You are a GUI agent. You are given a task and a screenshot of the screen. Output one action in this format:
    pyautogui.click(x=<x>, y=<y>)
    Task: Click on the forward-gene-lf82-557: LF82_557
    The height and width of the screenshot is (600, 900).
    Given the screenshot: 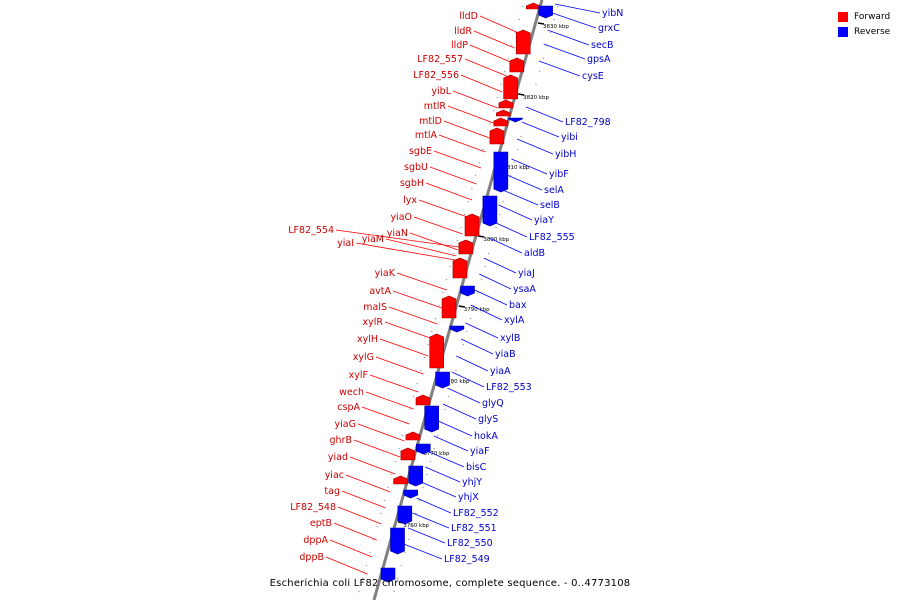 What is the action you would take?
    pyautogui.click(x=440, y=59)
    